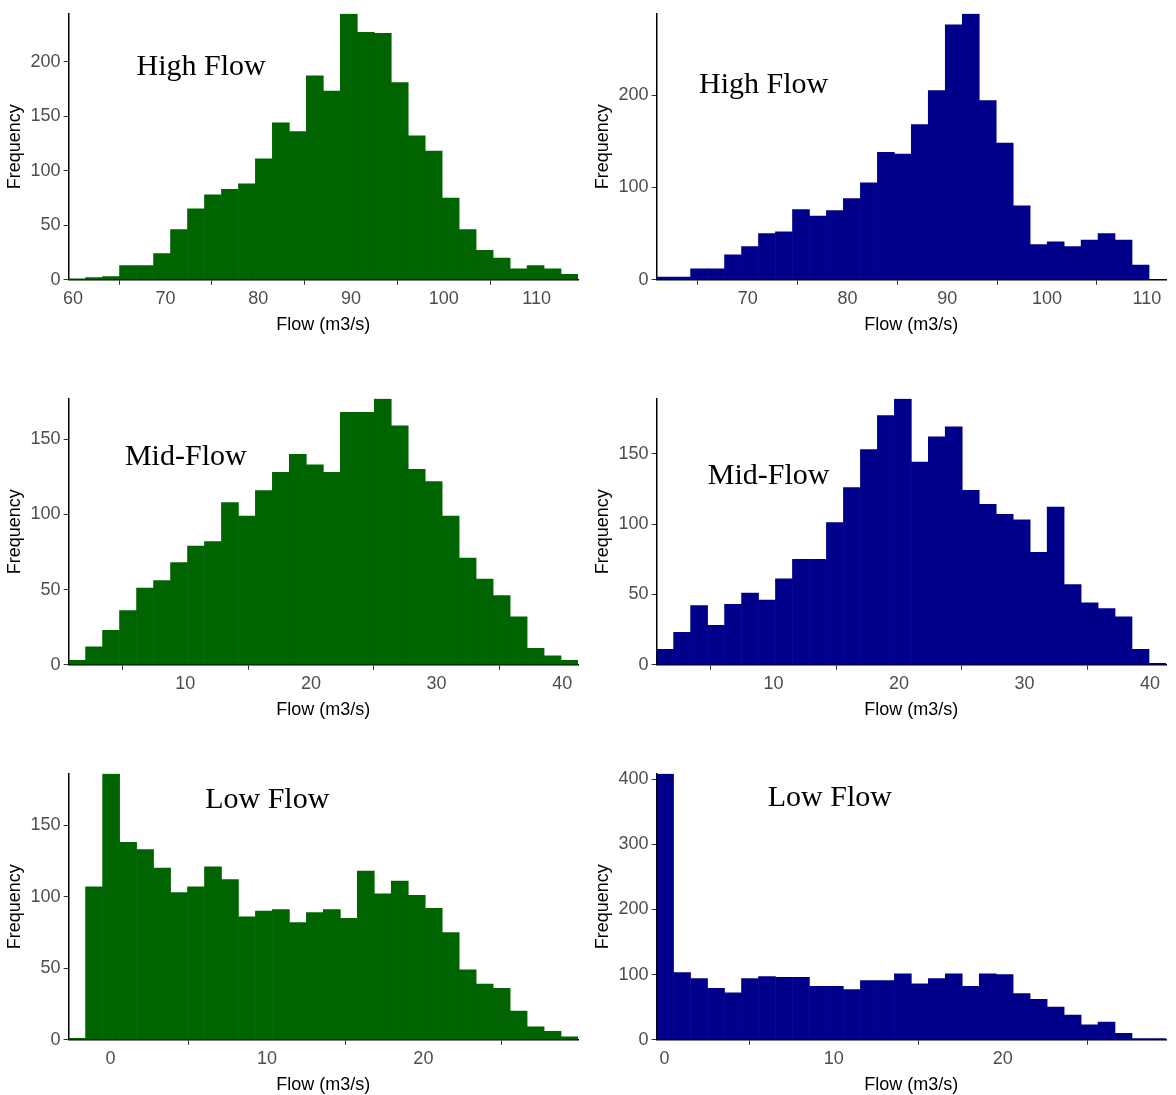 The width and height of the screenshot is (1176, 1095). I want to click on x-tick-label: 60, so click(72, 297).